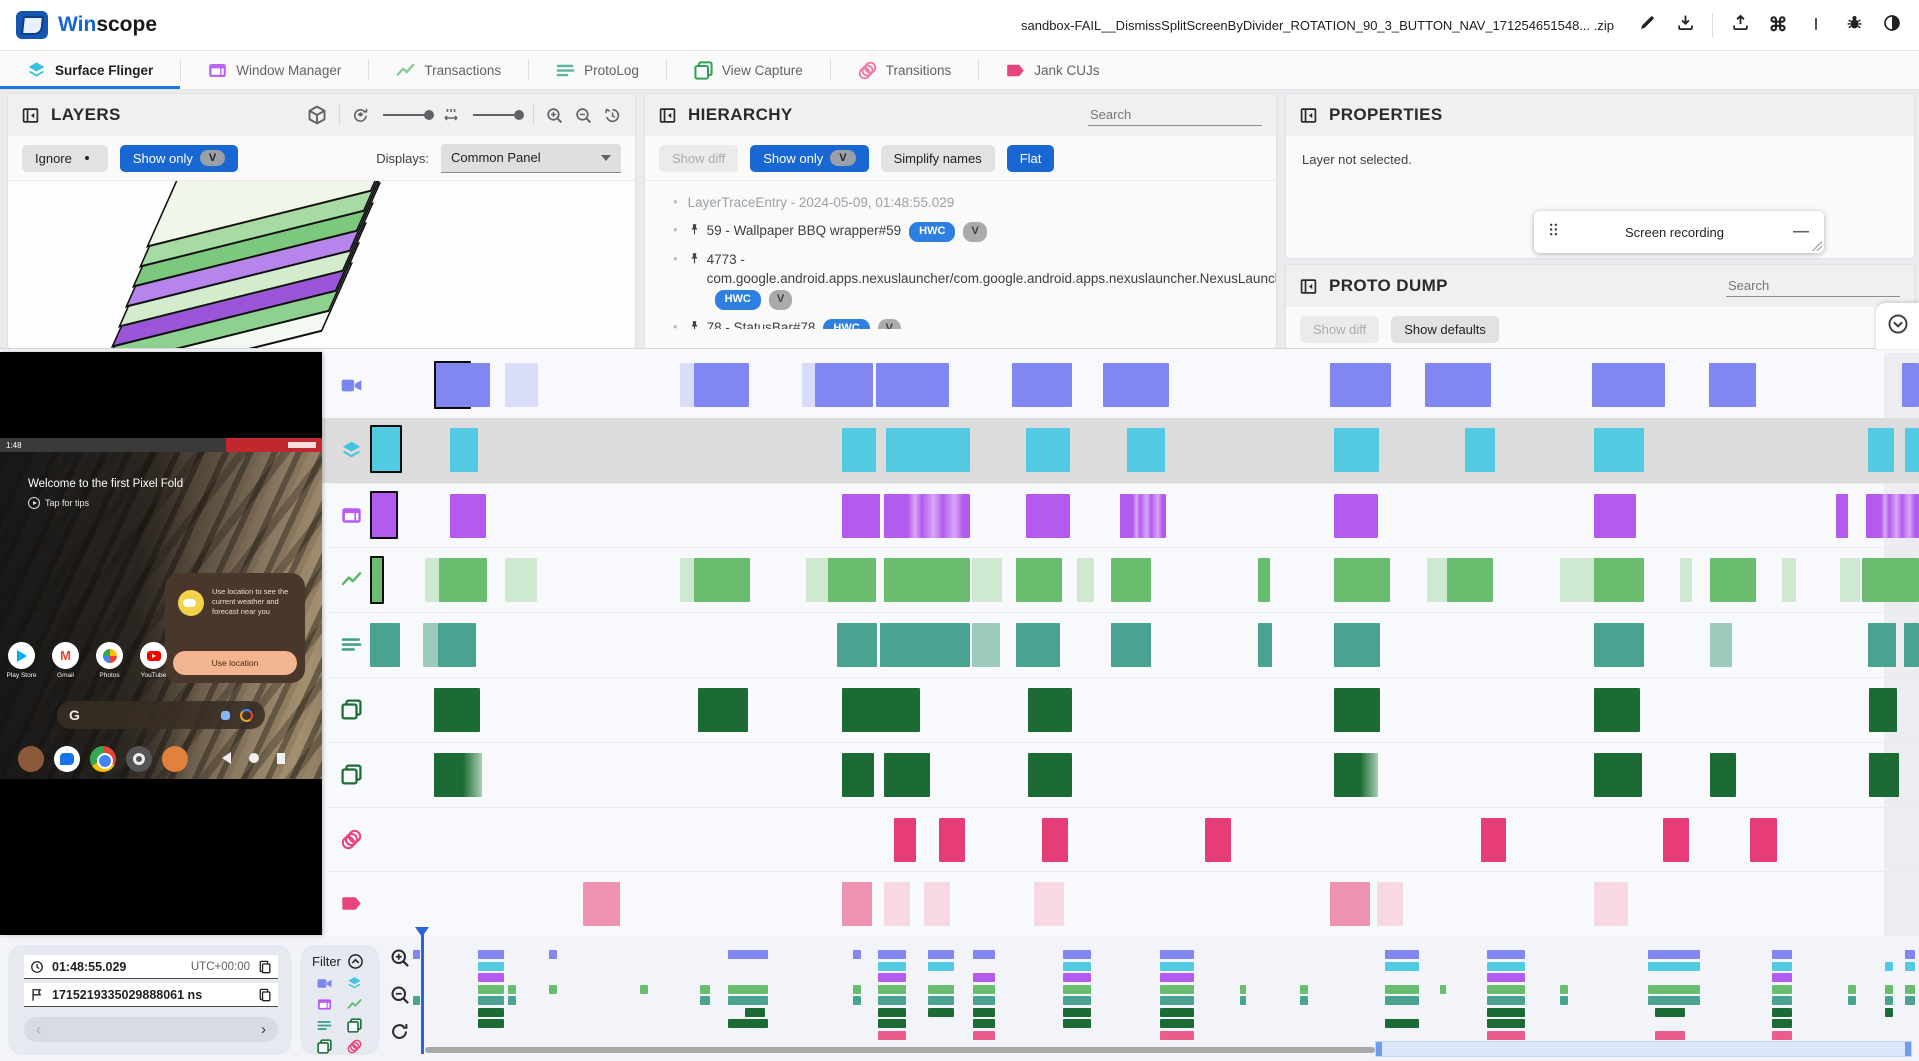  I want to click on filter-video-icon, so click(325, 983).